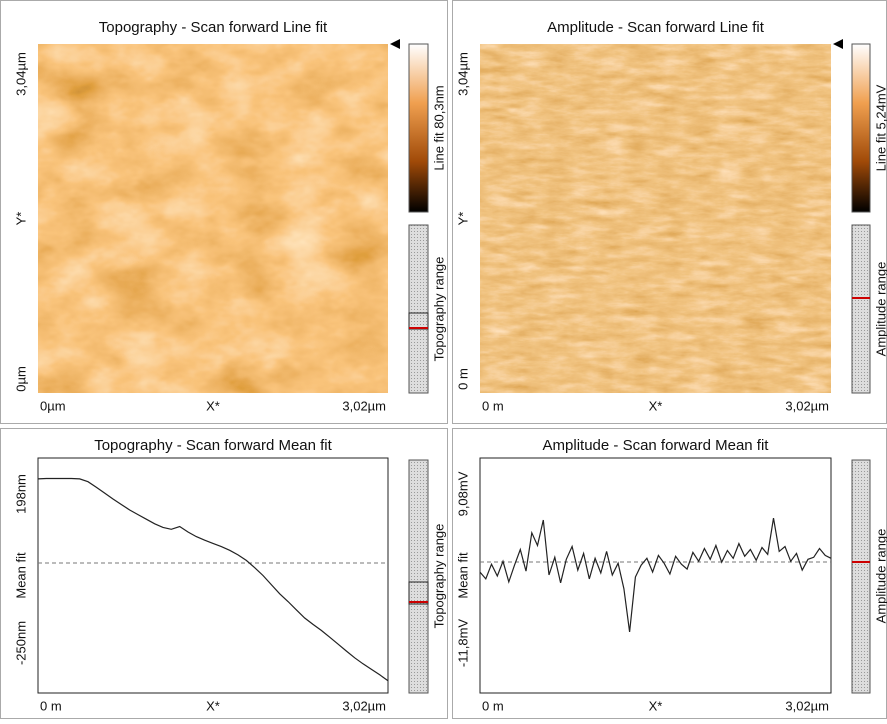  What do you see at coordinates (630, 126) in the screenshot?
I see `colorbars` at bounding box center [630, 126].